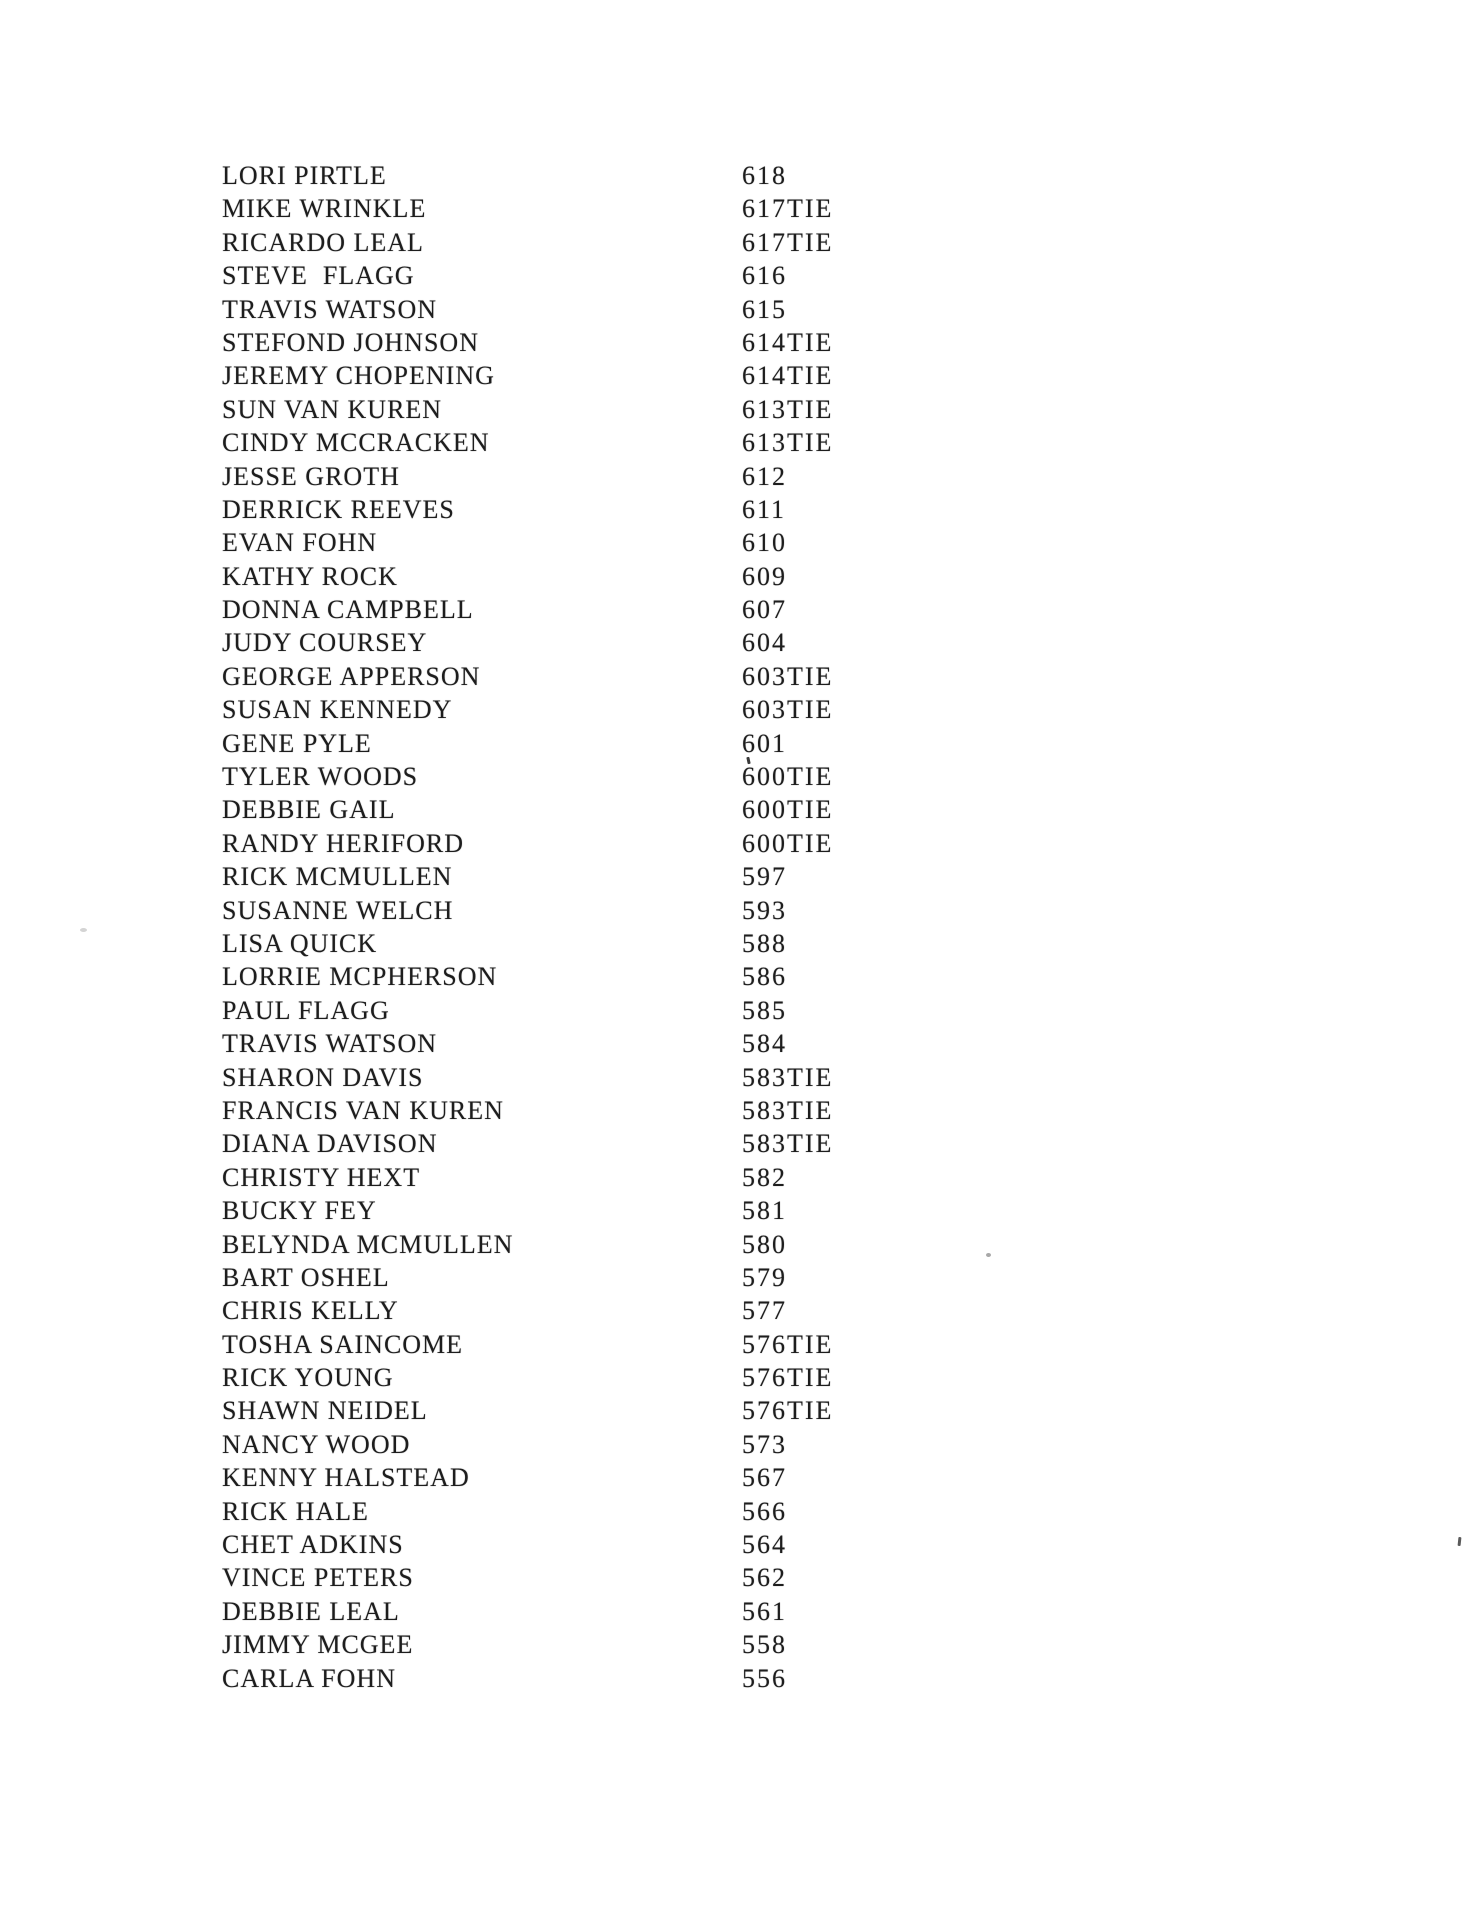 The height and width of the screenshot is (1920, 1484). What do you see at coordinates (337, 710) in the screenshot?
I see `player-name: SUSAN KENNEDY` at bounding box center [337, 710].